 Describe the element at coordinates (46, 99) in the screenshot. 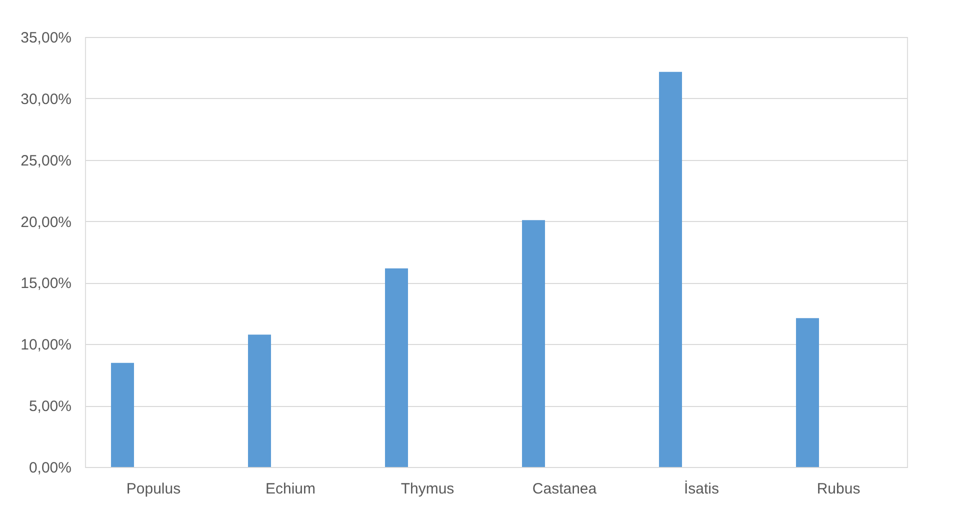

I see `y-tick-label: 30,00%` at that location.